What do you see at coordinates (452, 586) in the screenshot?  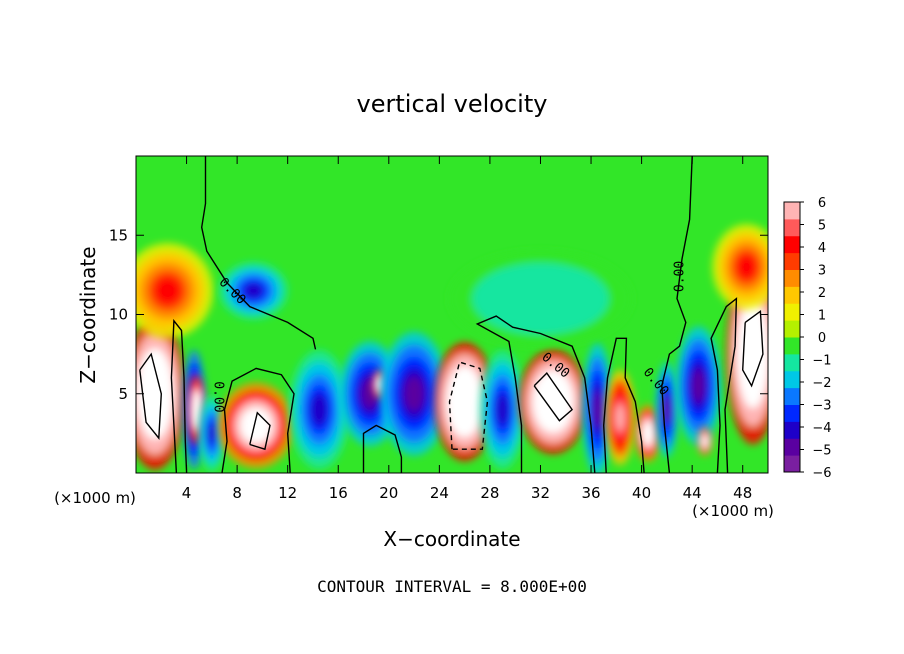 I see `contour-interval-note: CONTOUR INTERVAL = 8.000E+00` at bounding box center [452, 586].